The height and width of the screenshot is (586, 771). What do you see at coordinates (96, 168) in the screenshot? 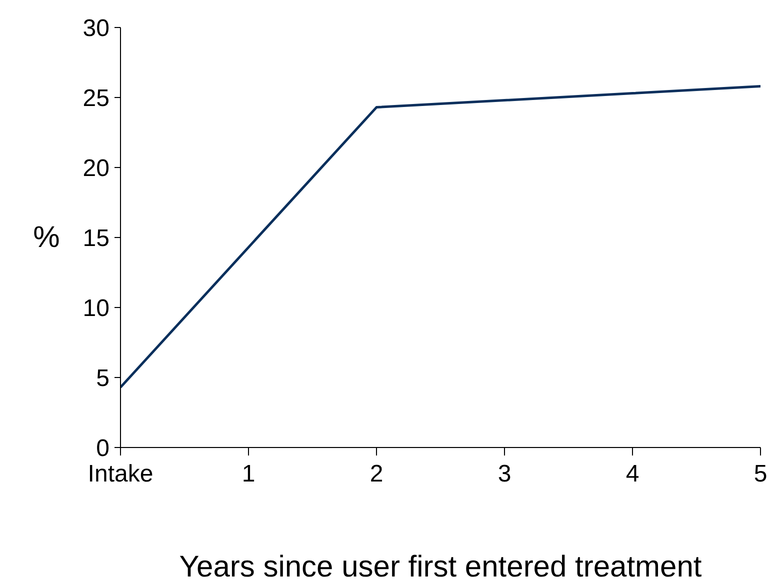
I see `y-tick-label: 20` at bounding box center [96, 168].